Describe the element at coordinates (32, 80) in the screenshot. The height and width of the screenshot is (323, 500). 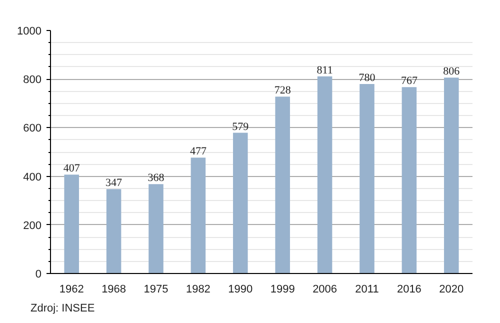
I see `y-tick-label: 800` at that location.